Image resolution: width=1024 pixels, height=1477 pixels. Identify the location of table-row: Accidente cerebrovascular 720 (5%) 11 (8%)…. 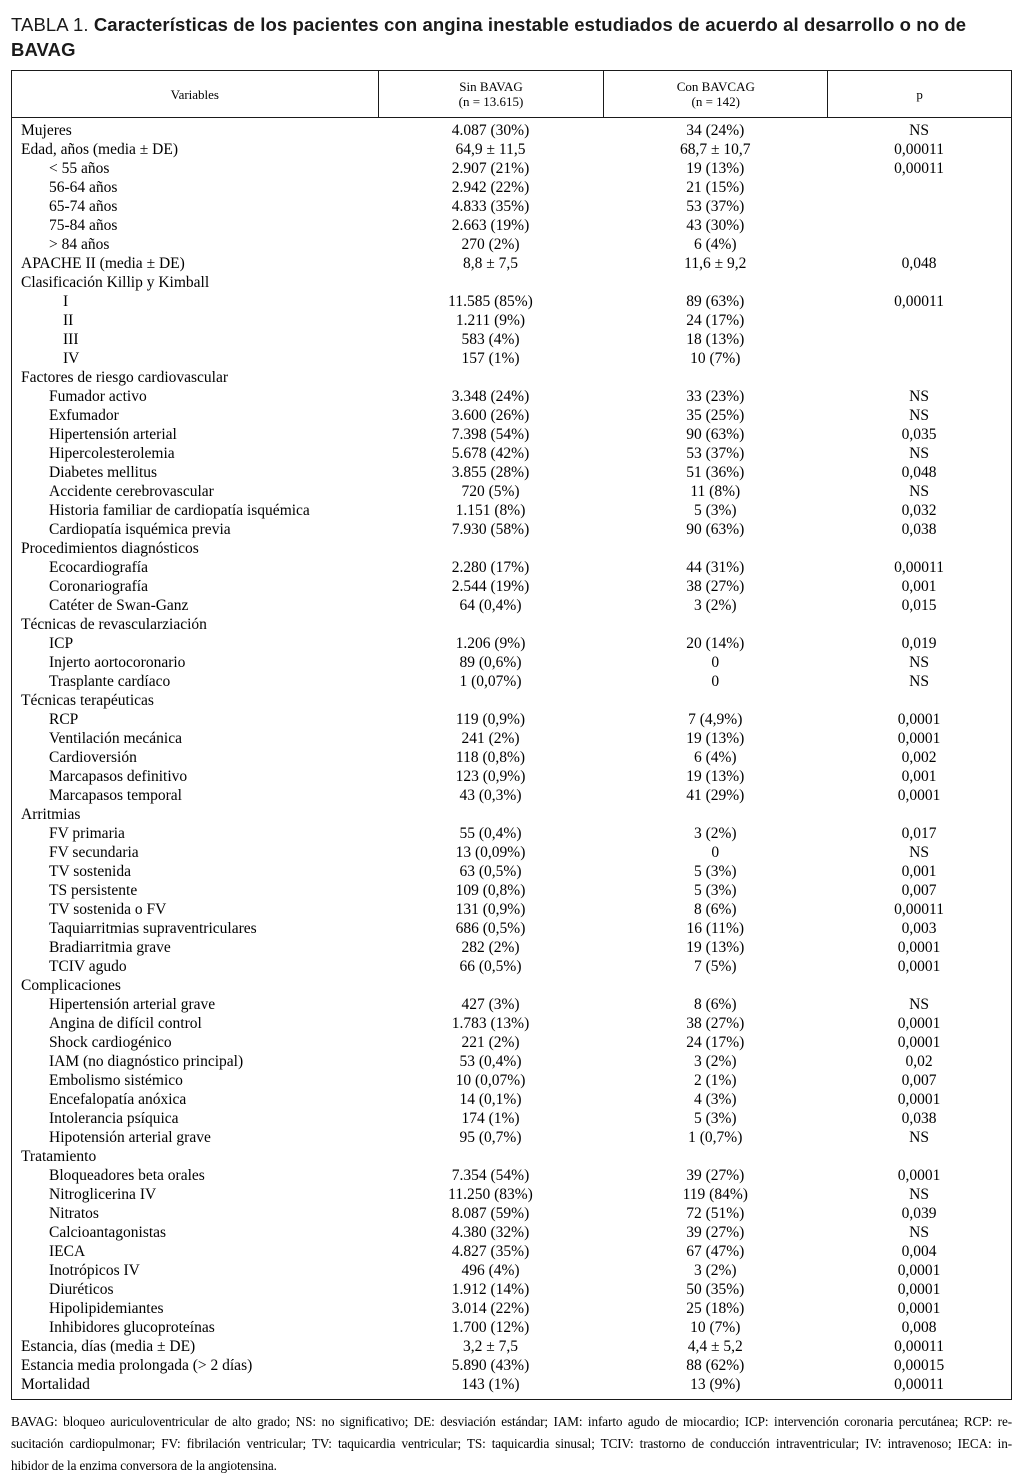
(511, 491).